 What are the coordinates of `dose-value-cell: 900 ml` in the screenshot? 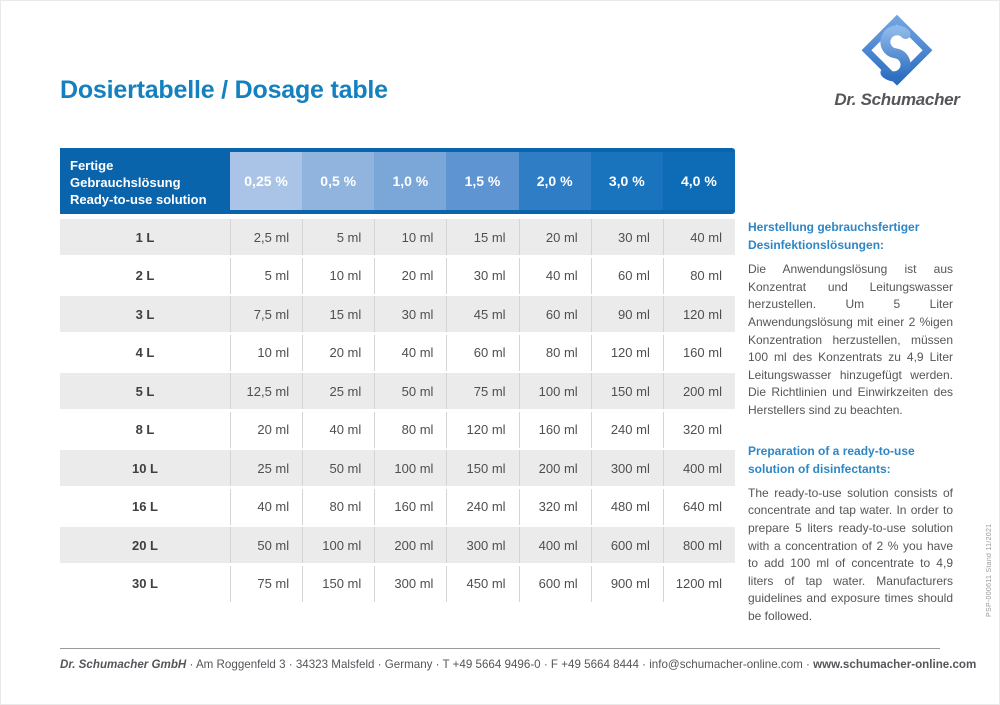 It's located at (626, 583).